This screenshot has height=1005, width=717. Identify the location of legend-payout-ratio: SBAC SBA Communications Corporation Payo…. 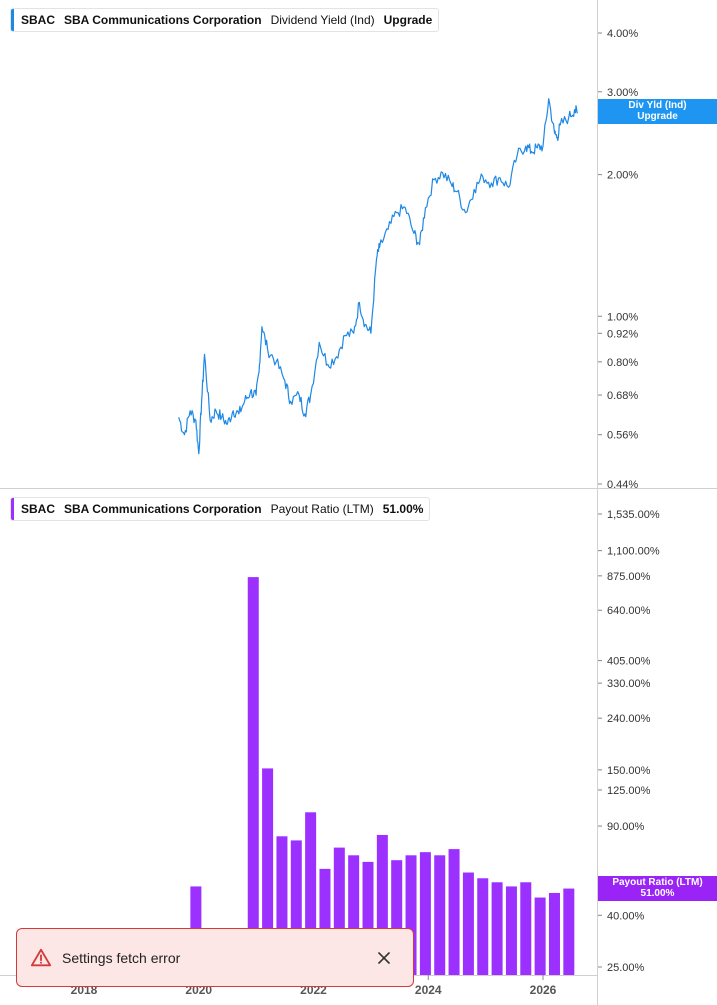
(220, 509).